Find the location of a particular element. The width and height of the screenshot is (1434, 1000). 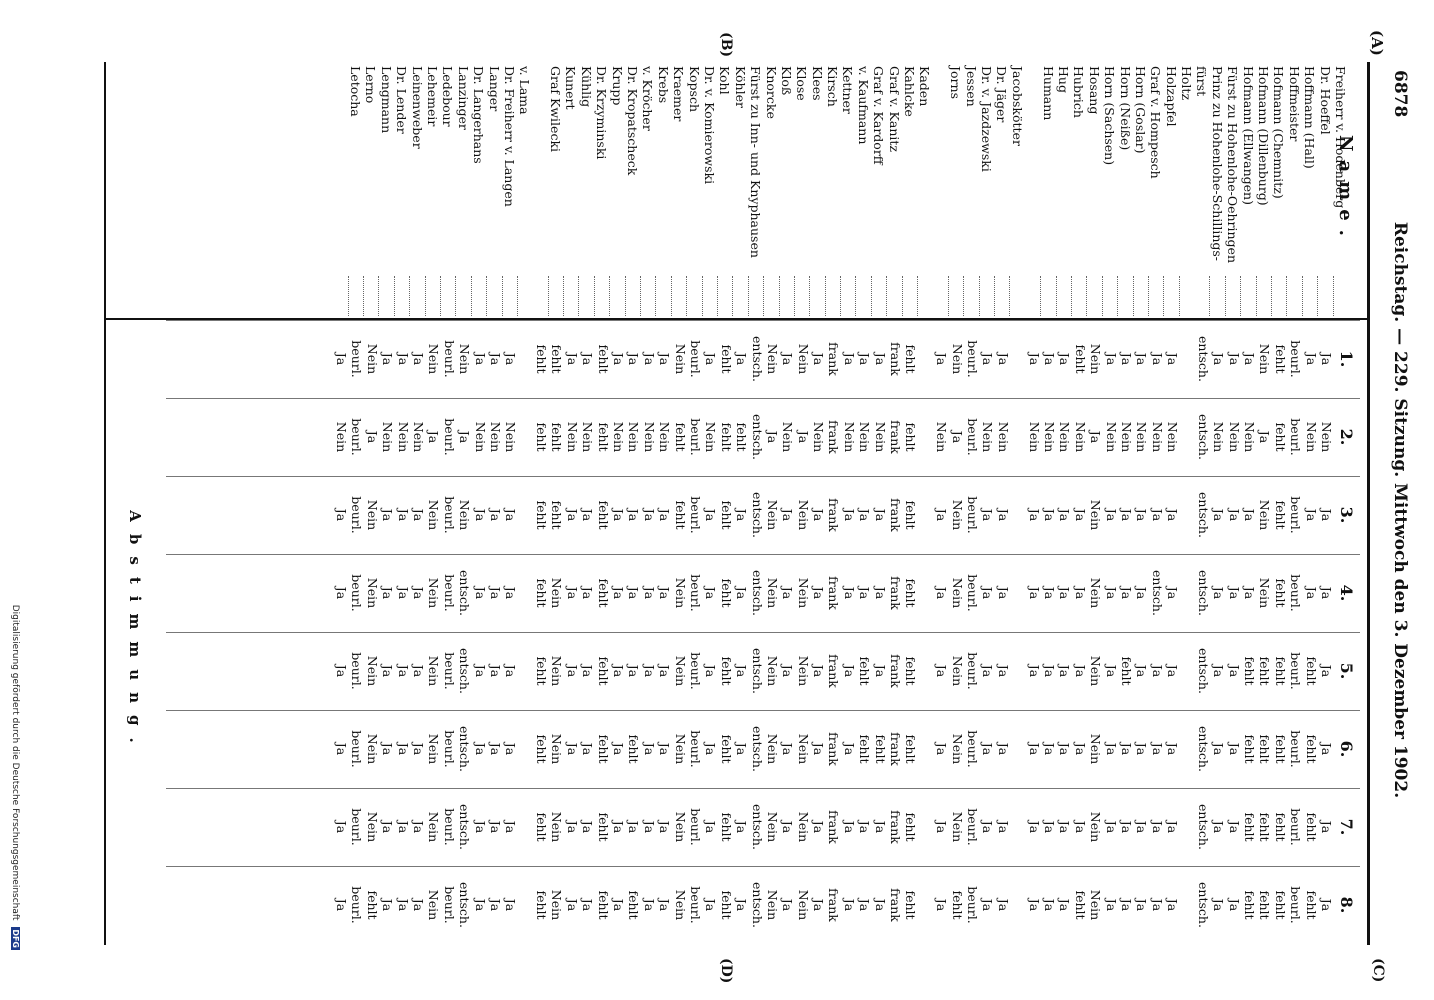

member-name-text: Dr. Langerhans is located at coordinates (479, 115).